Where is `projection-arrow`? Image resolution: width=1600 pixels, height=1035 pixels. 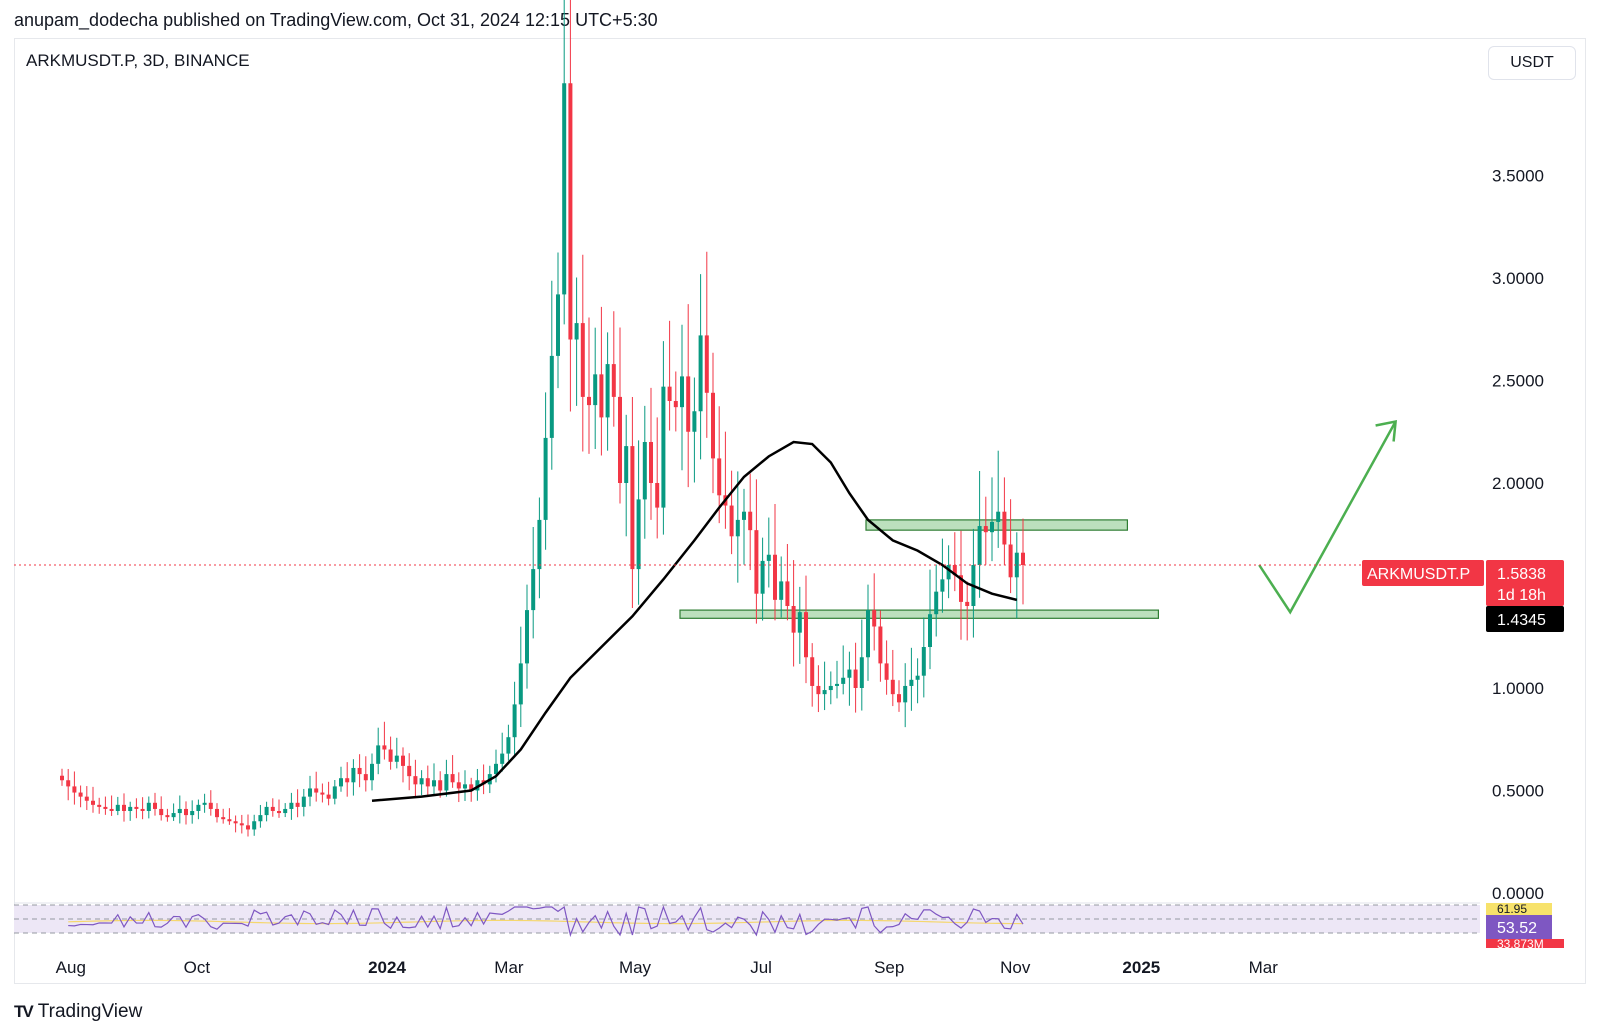 projection-arrow is located at coordinates (1328, 517).